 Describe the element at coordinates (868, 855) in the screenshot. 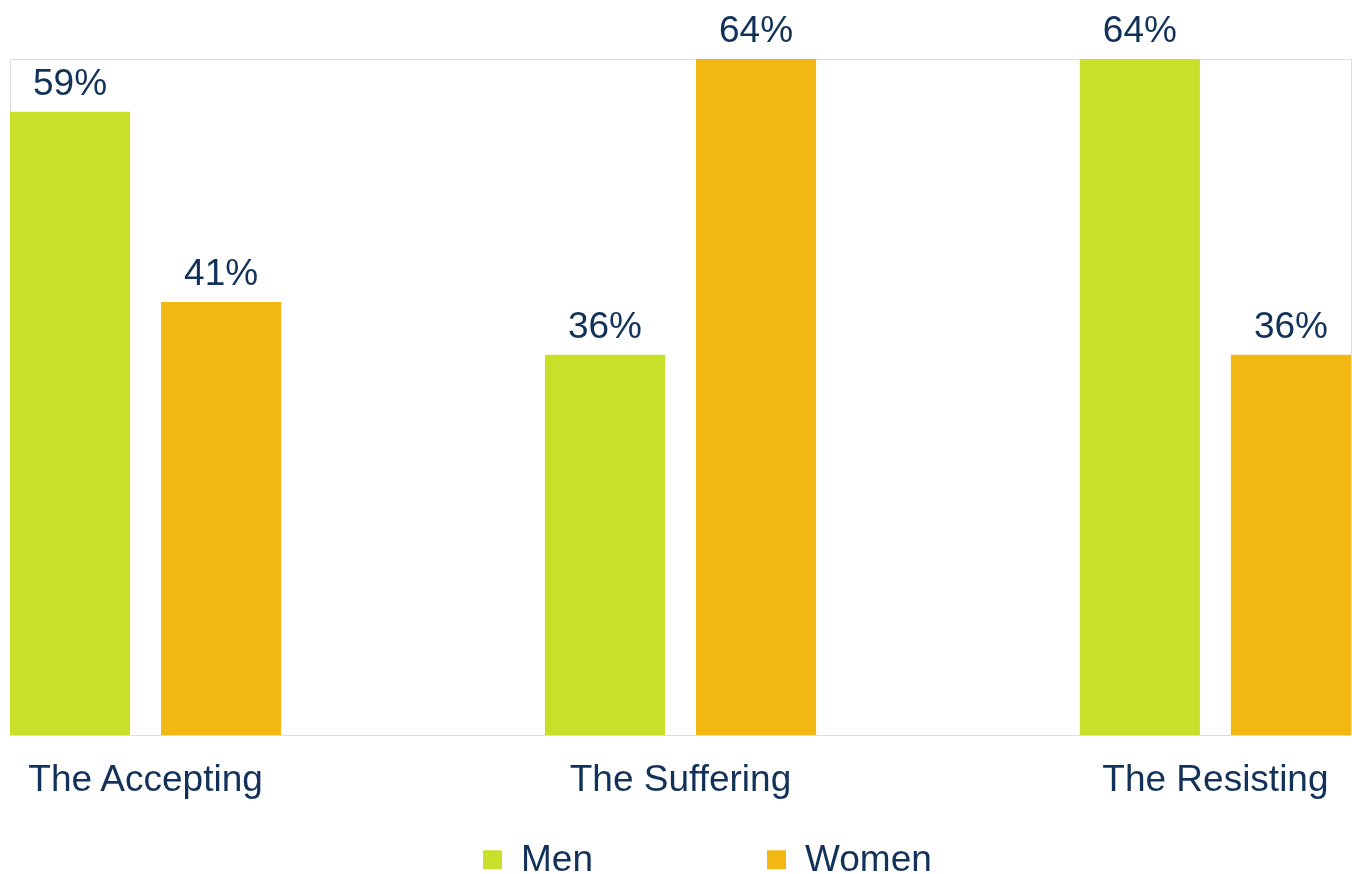

I see `legend-label: Women` at that location.